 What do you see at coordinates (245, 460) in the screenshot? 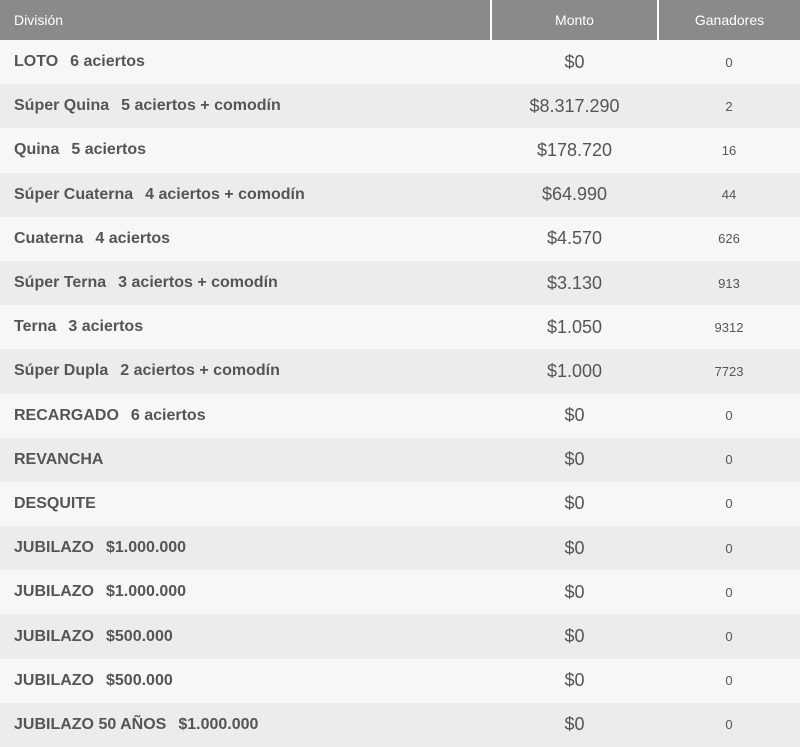
I see `division-cell: REVANCHA` at bounding box center [245, 460].